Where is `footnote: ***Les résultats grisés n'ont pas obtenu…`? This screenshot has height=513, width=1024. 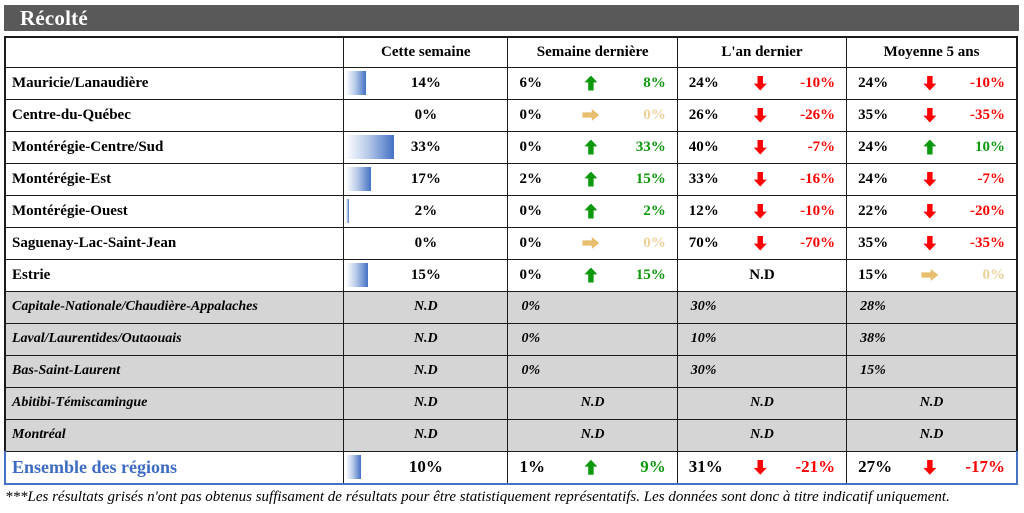
footnote: ***Les résultats grisés n'ont pas obtenu… is located at coordinates (477, 497).